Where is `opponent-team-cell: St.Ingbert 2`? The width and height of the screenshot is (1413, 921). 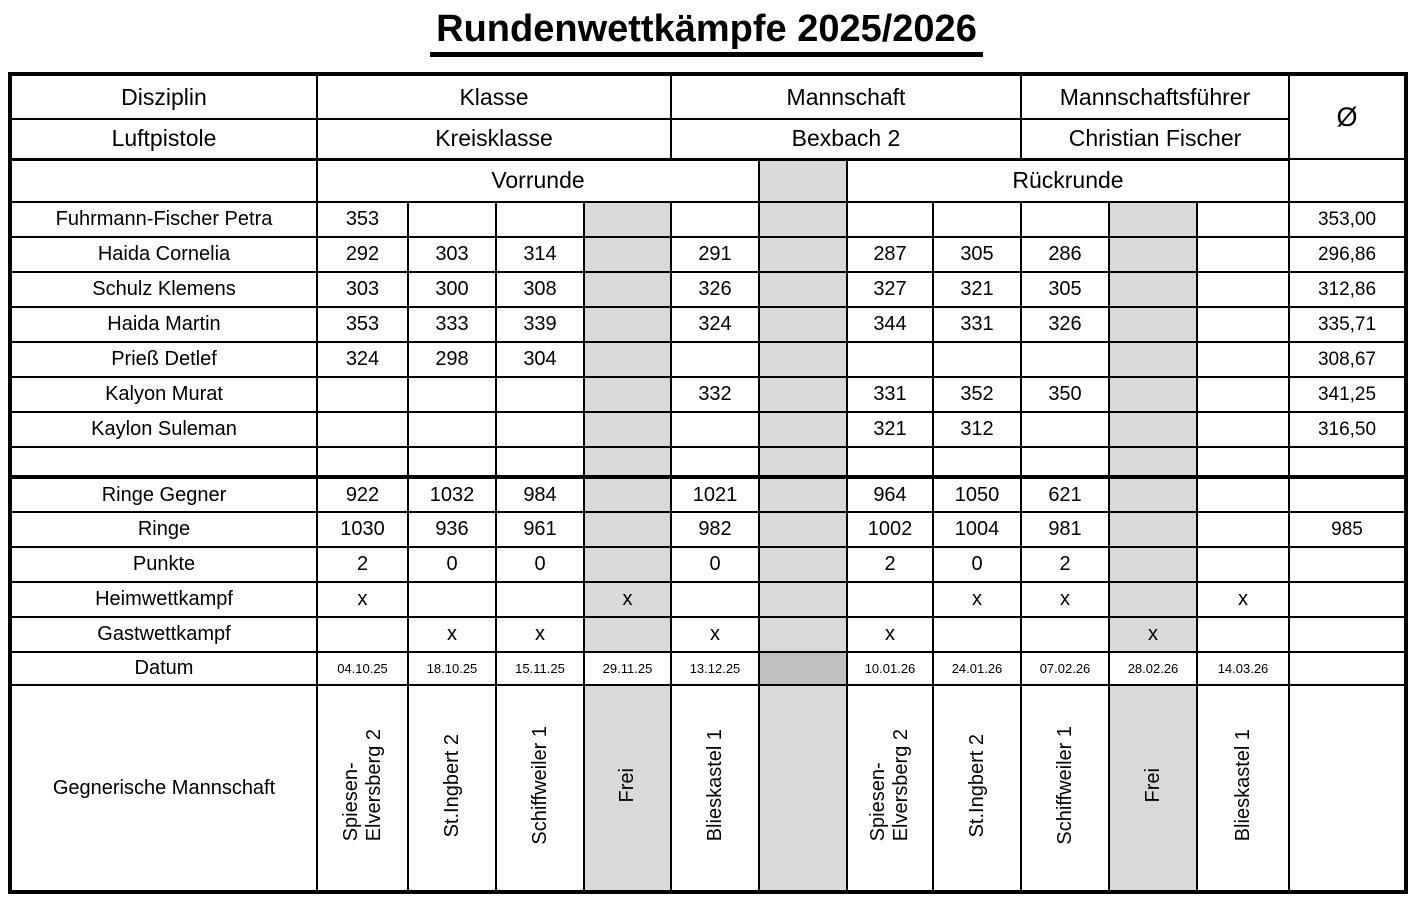 opponent-team-cell: St.Ingbert 2 is located at coordinates (977, 788).